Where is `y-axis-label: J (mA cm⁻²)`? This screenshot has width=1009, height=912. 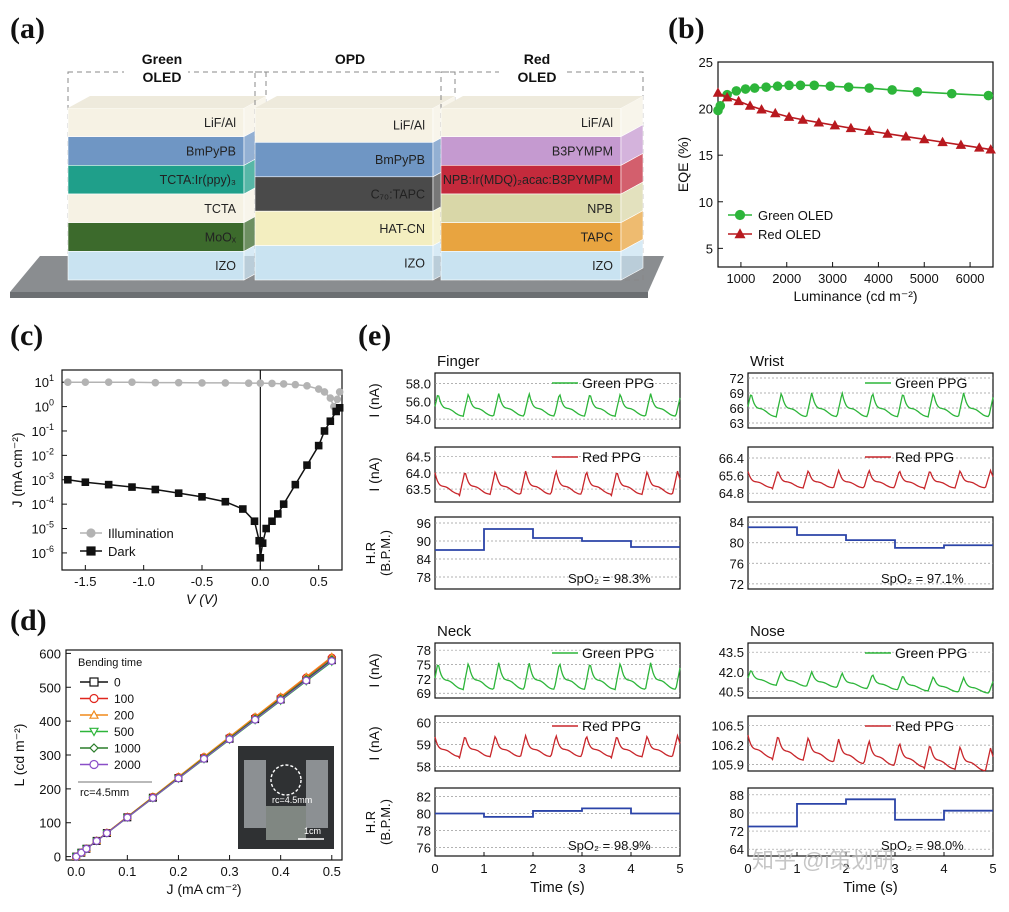 y-axis-label: J (mA cm⁻²) is located at coordinates (17, 469).